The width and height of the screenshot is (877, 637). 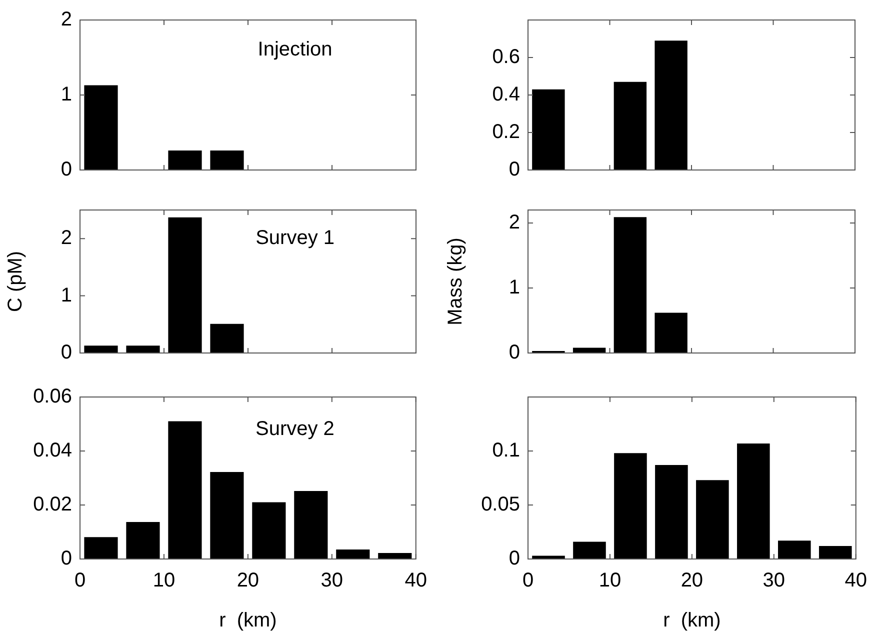 I want to click on y-tick-label: 0.02, so click(x=52, y=505).